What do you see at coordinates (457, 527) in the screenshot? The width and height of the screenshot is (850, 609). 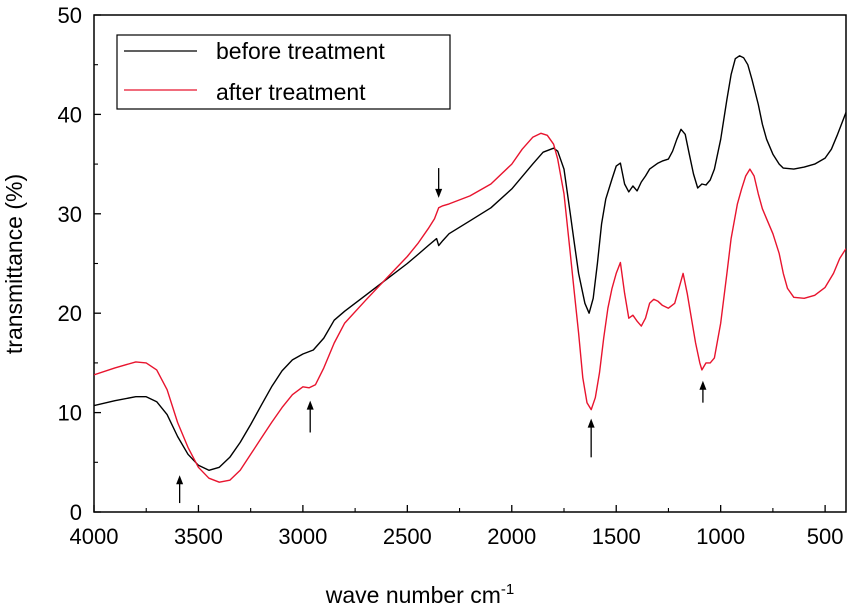 I see `x-axis: 4000 3500 3000 2500 2000 1500 1000 500` at bounding box center [457, 527].